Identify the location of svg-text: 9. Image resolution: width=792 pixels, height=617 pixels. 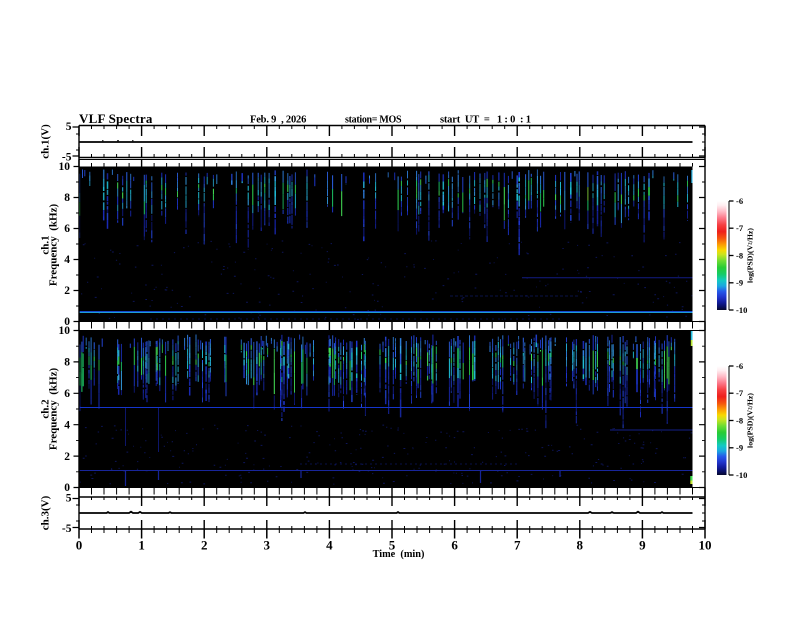
(642, 545).